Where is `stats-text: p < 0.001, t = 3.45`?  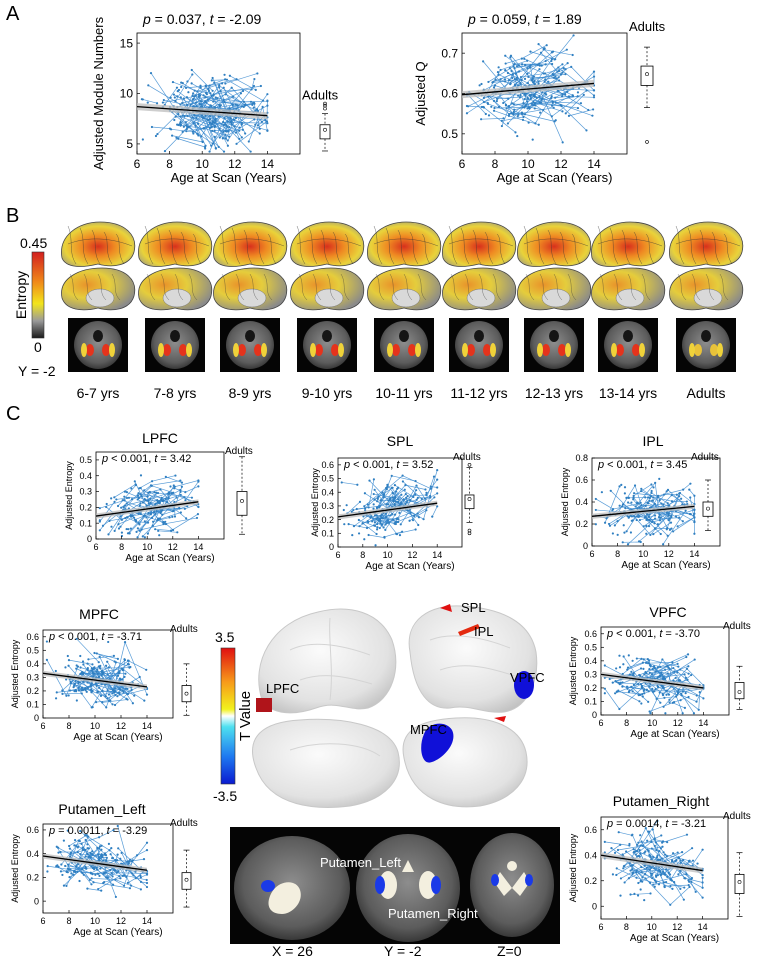 stats-text: p < 0.001, t = 3.45 is located at coordinates (642, 465).